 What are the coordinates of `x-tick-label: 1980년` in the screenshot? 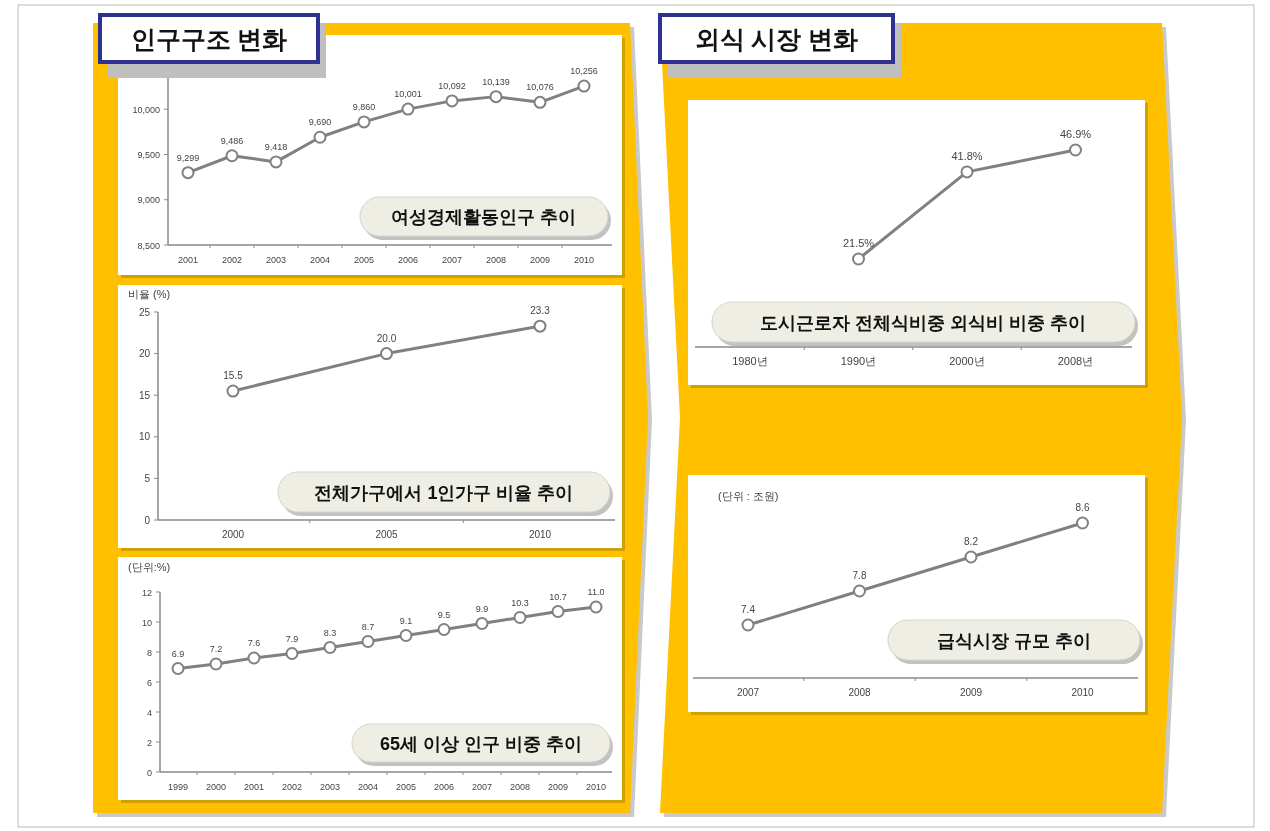 It's located at (750, 361).